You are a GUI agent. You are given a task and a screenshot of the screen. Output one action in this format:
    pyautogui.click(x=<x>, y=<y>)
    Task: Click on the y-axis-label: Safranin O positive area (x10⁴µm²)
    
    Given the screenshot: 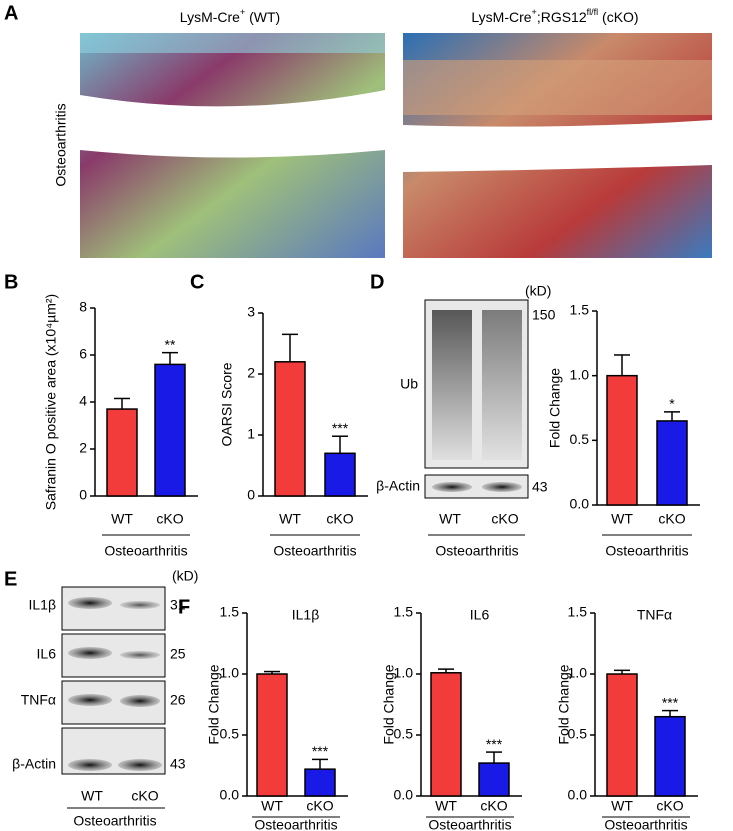 What is the action you would take?
    pyautogui.click(x=51, y=402)
    